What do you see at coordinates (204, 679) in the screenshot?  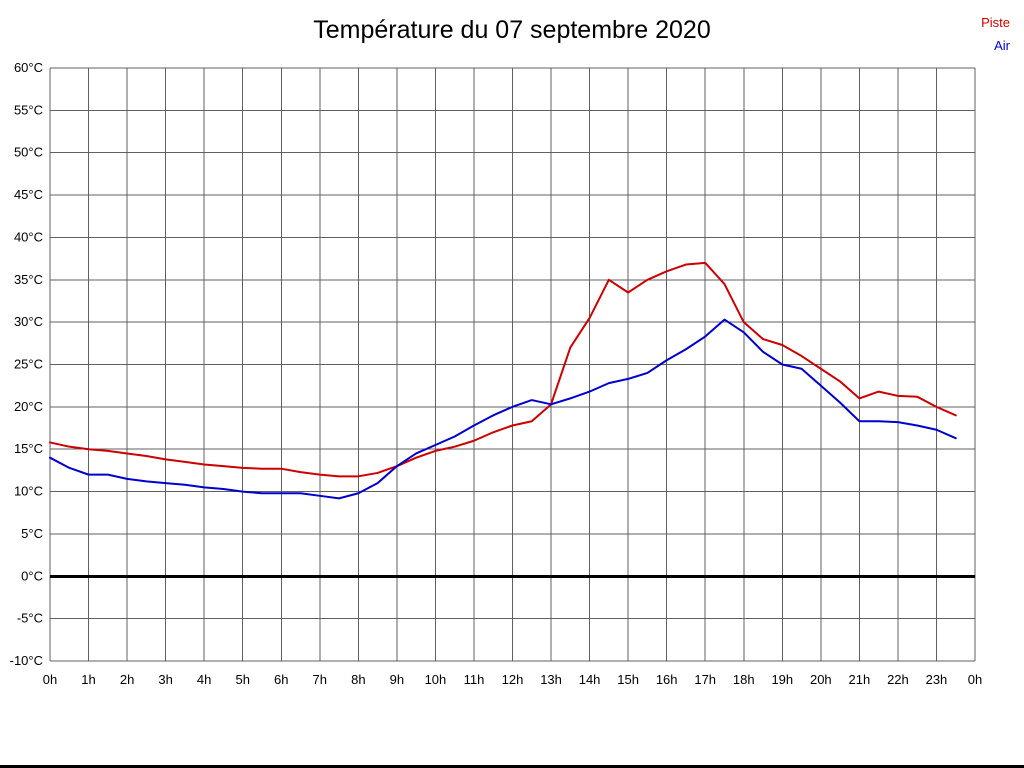 I see `x-tick-label: 4h` at bounding box center [204, 679].